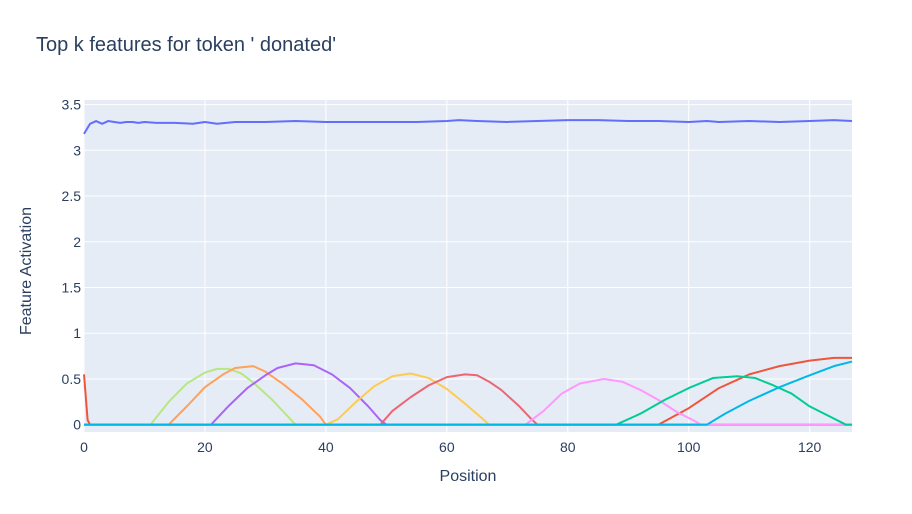 The image size is (912, 514). I want to click on y-tick-label: 3, so click(77, 150).